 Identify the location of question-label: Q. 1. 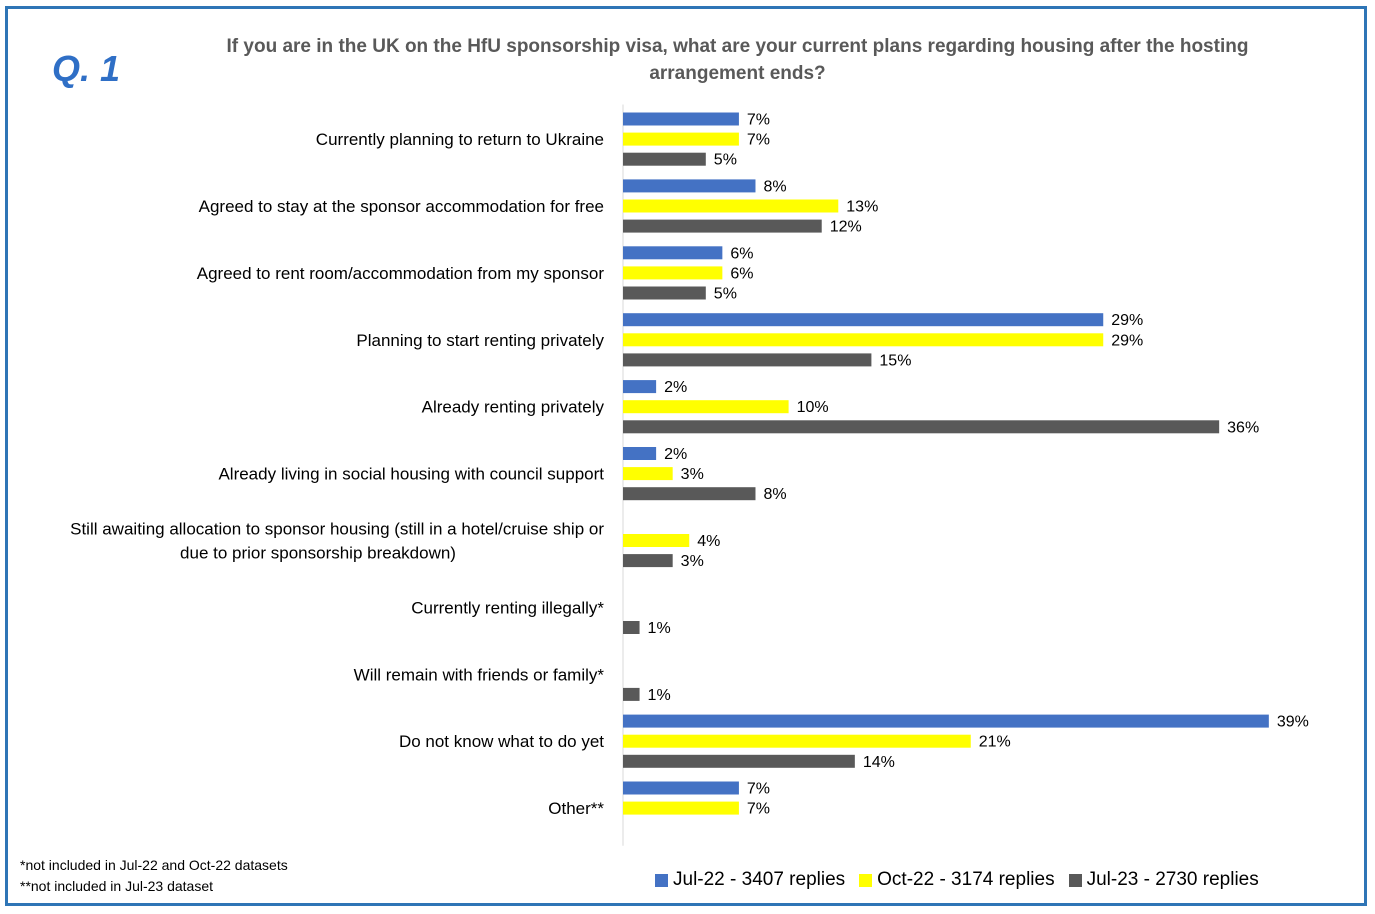
(86, 68).